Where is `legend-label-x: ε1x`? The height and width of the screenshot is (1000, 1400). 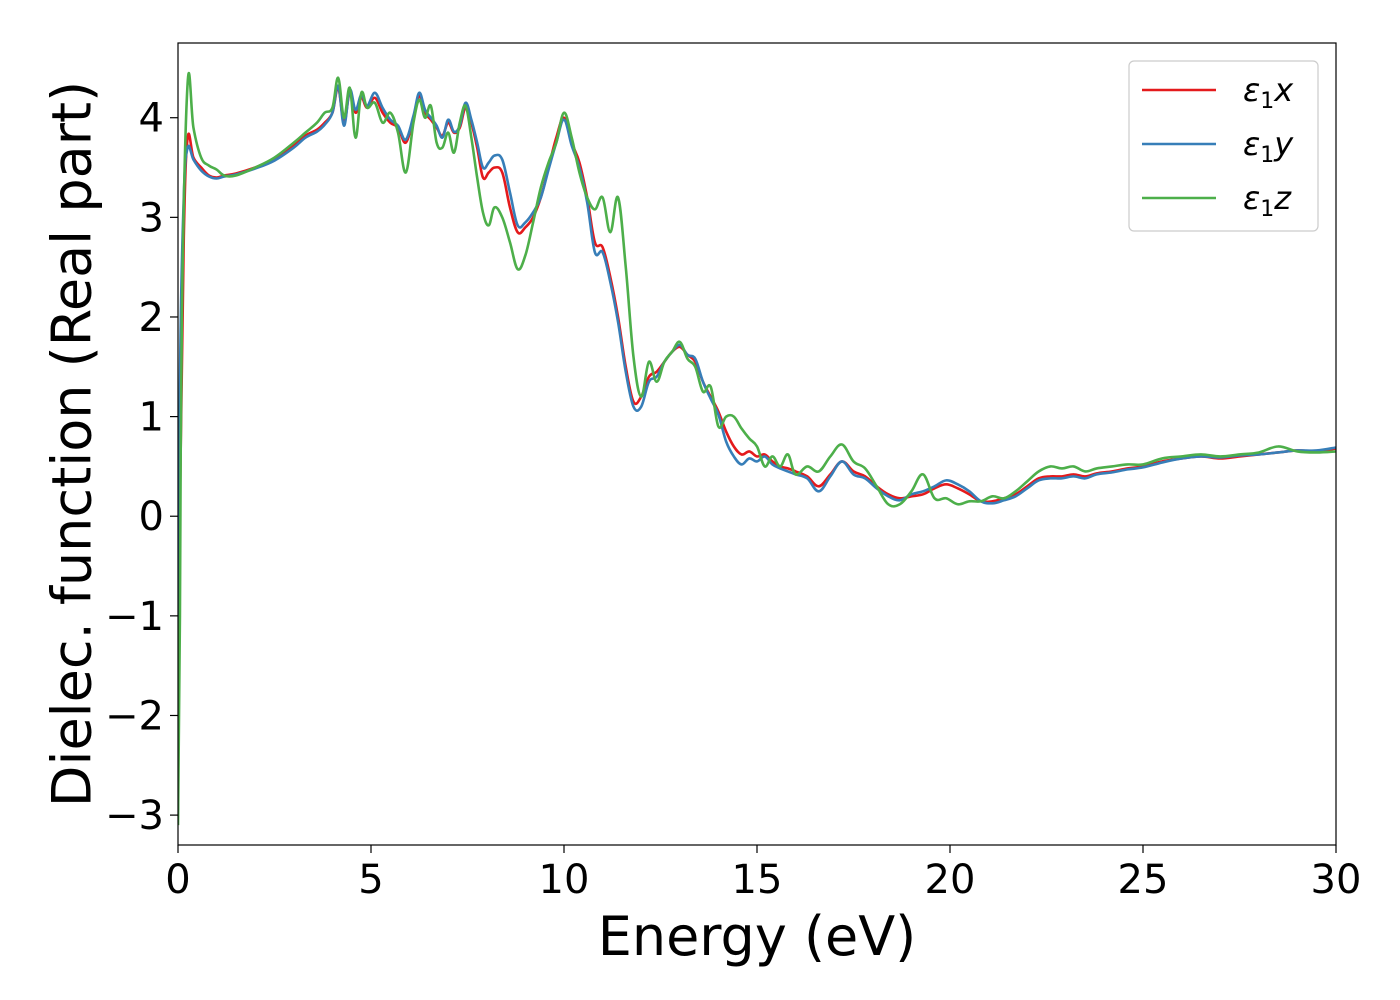 legend-label-x: ε1x is located at coordinates (1268, 92).